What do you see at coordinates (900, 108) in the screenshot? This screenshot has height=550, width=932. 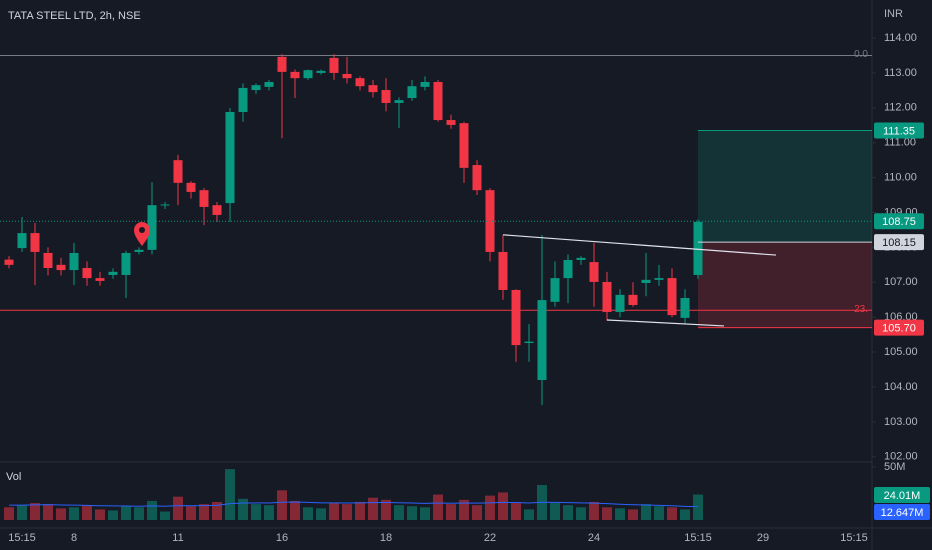 I see `y-tick-label: 112.00` at bounding box center [900, 108].